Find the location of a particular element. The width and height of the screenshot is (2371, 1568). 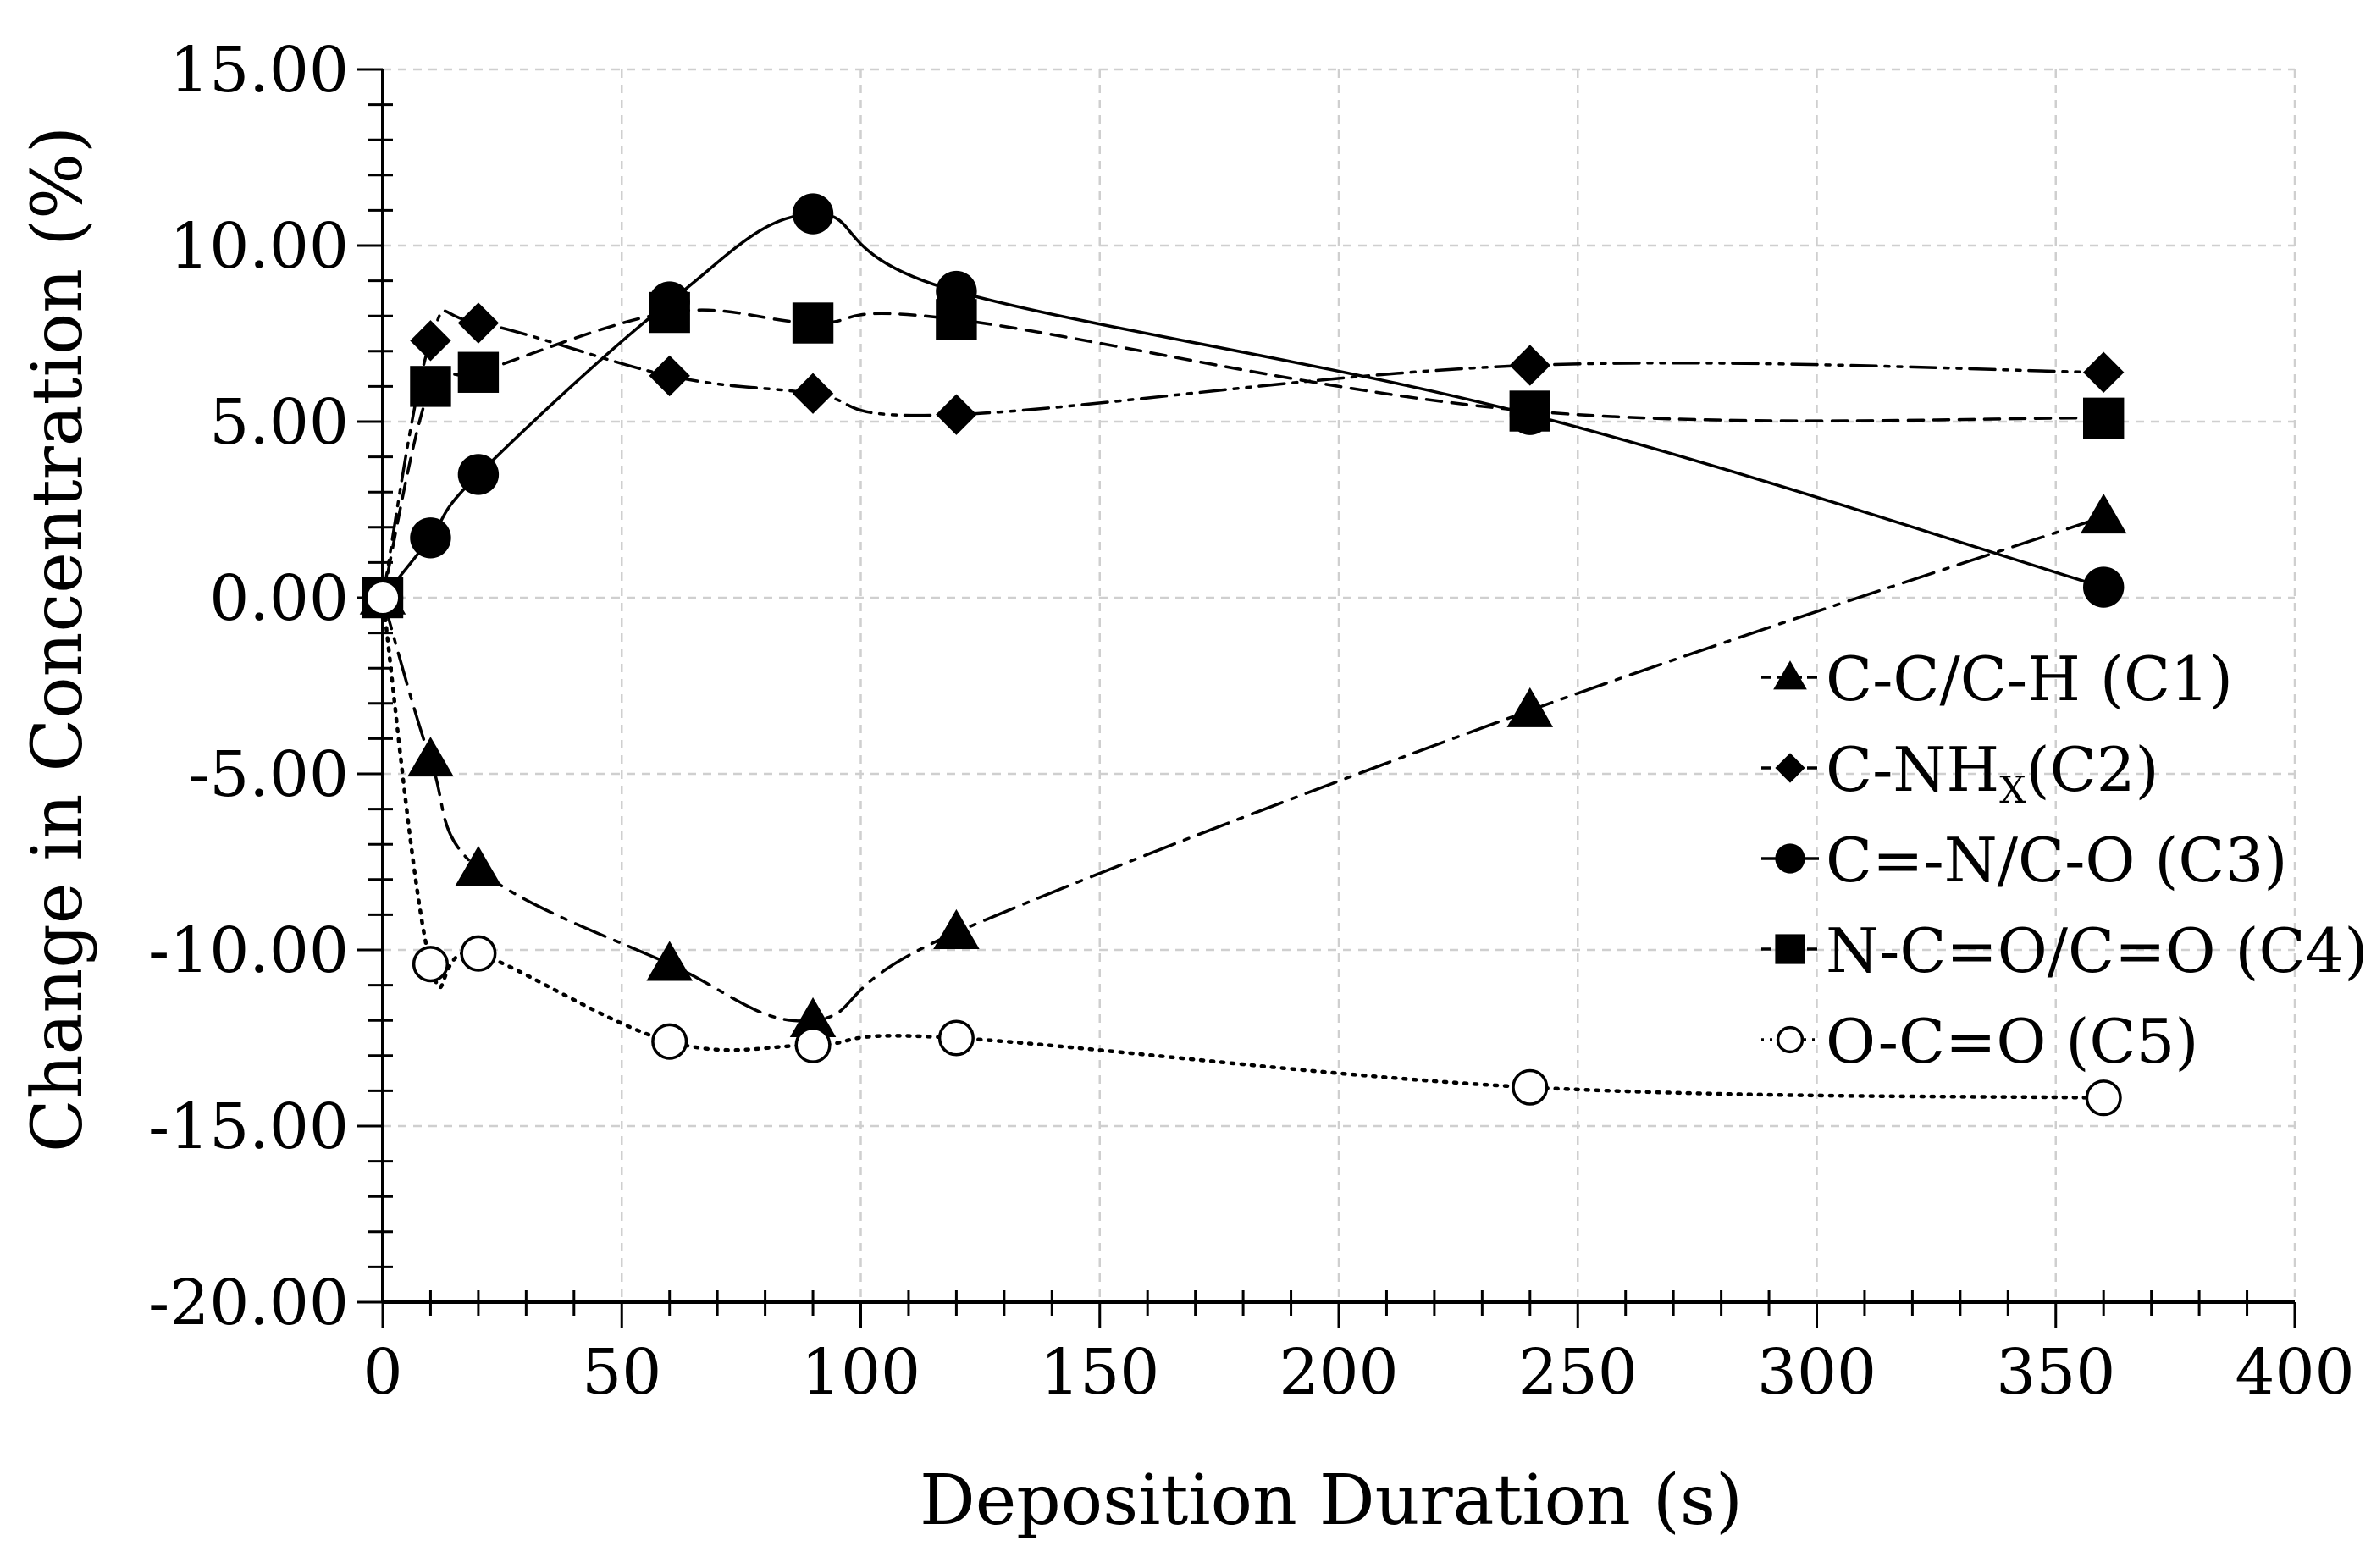

legend-marker-c2 is located at coordinates (1790, 768).